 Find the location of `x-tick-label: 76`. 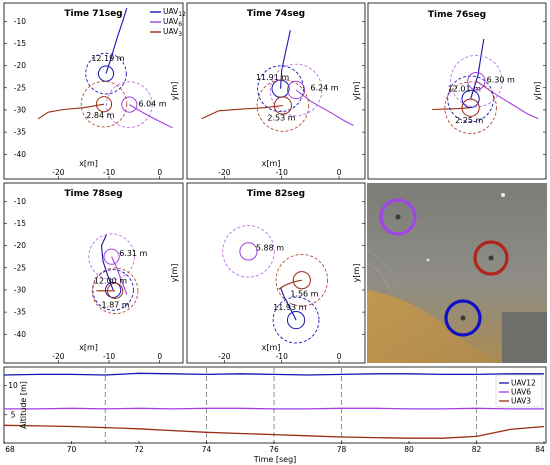

x-tick-label: 76 is located at coordinates (274, 449).